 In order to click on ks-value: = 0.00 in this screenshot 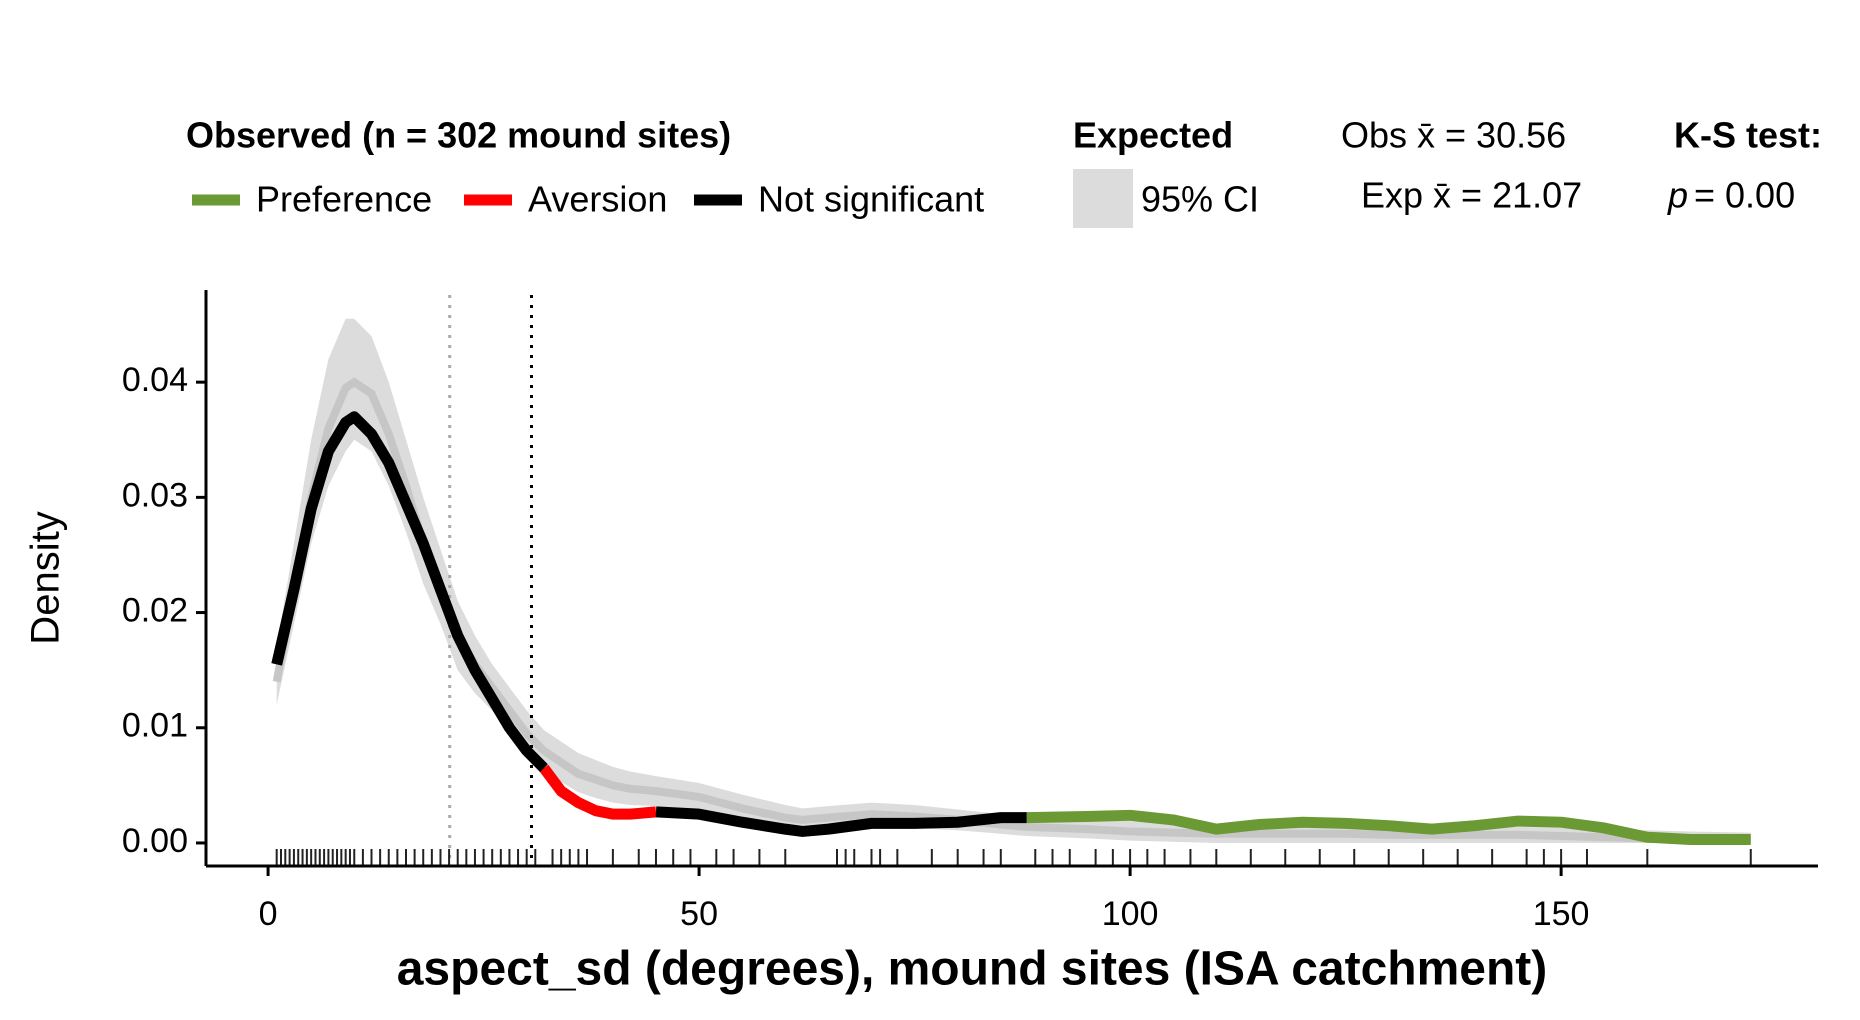, I will do `click(1744, 195)`.